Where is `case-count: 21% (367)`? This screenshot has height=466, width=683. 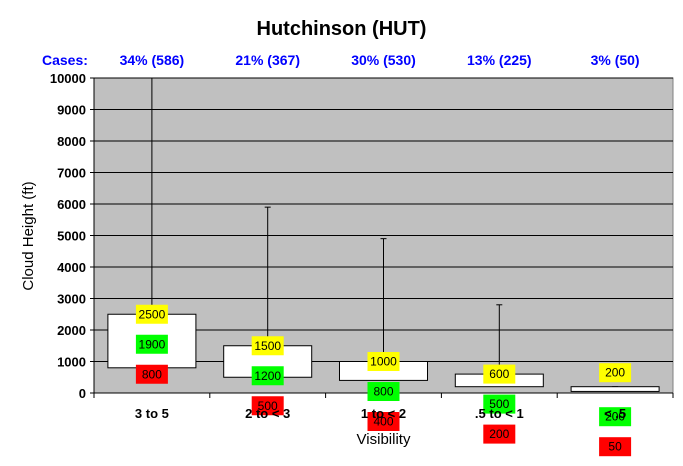 case-count: 21% (367) is located at coordinates (267, 60).